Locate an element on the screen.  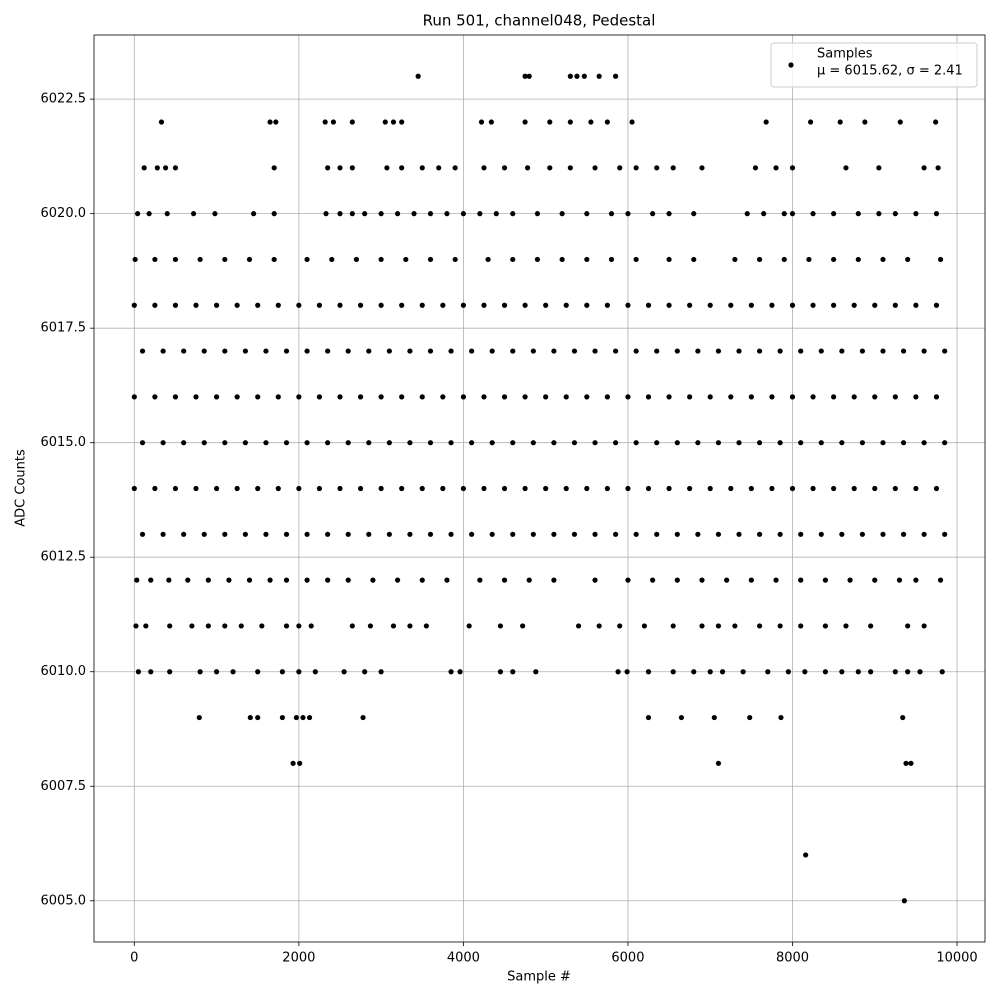
y-tick-label: 6015.0 is located at coordinates (64, 442).